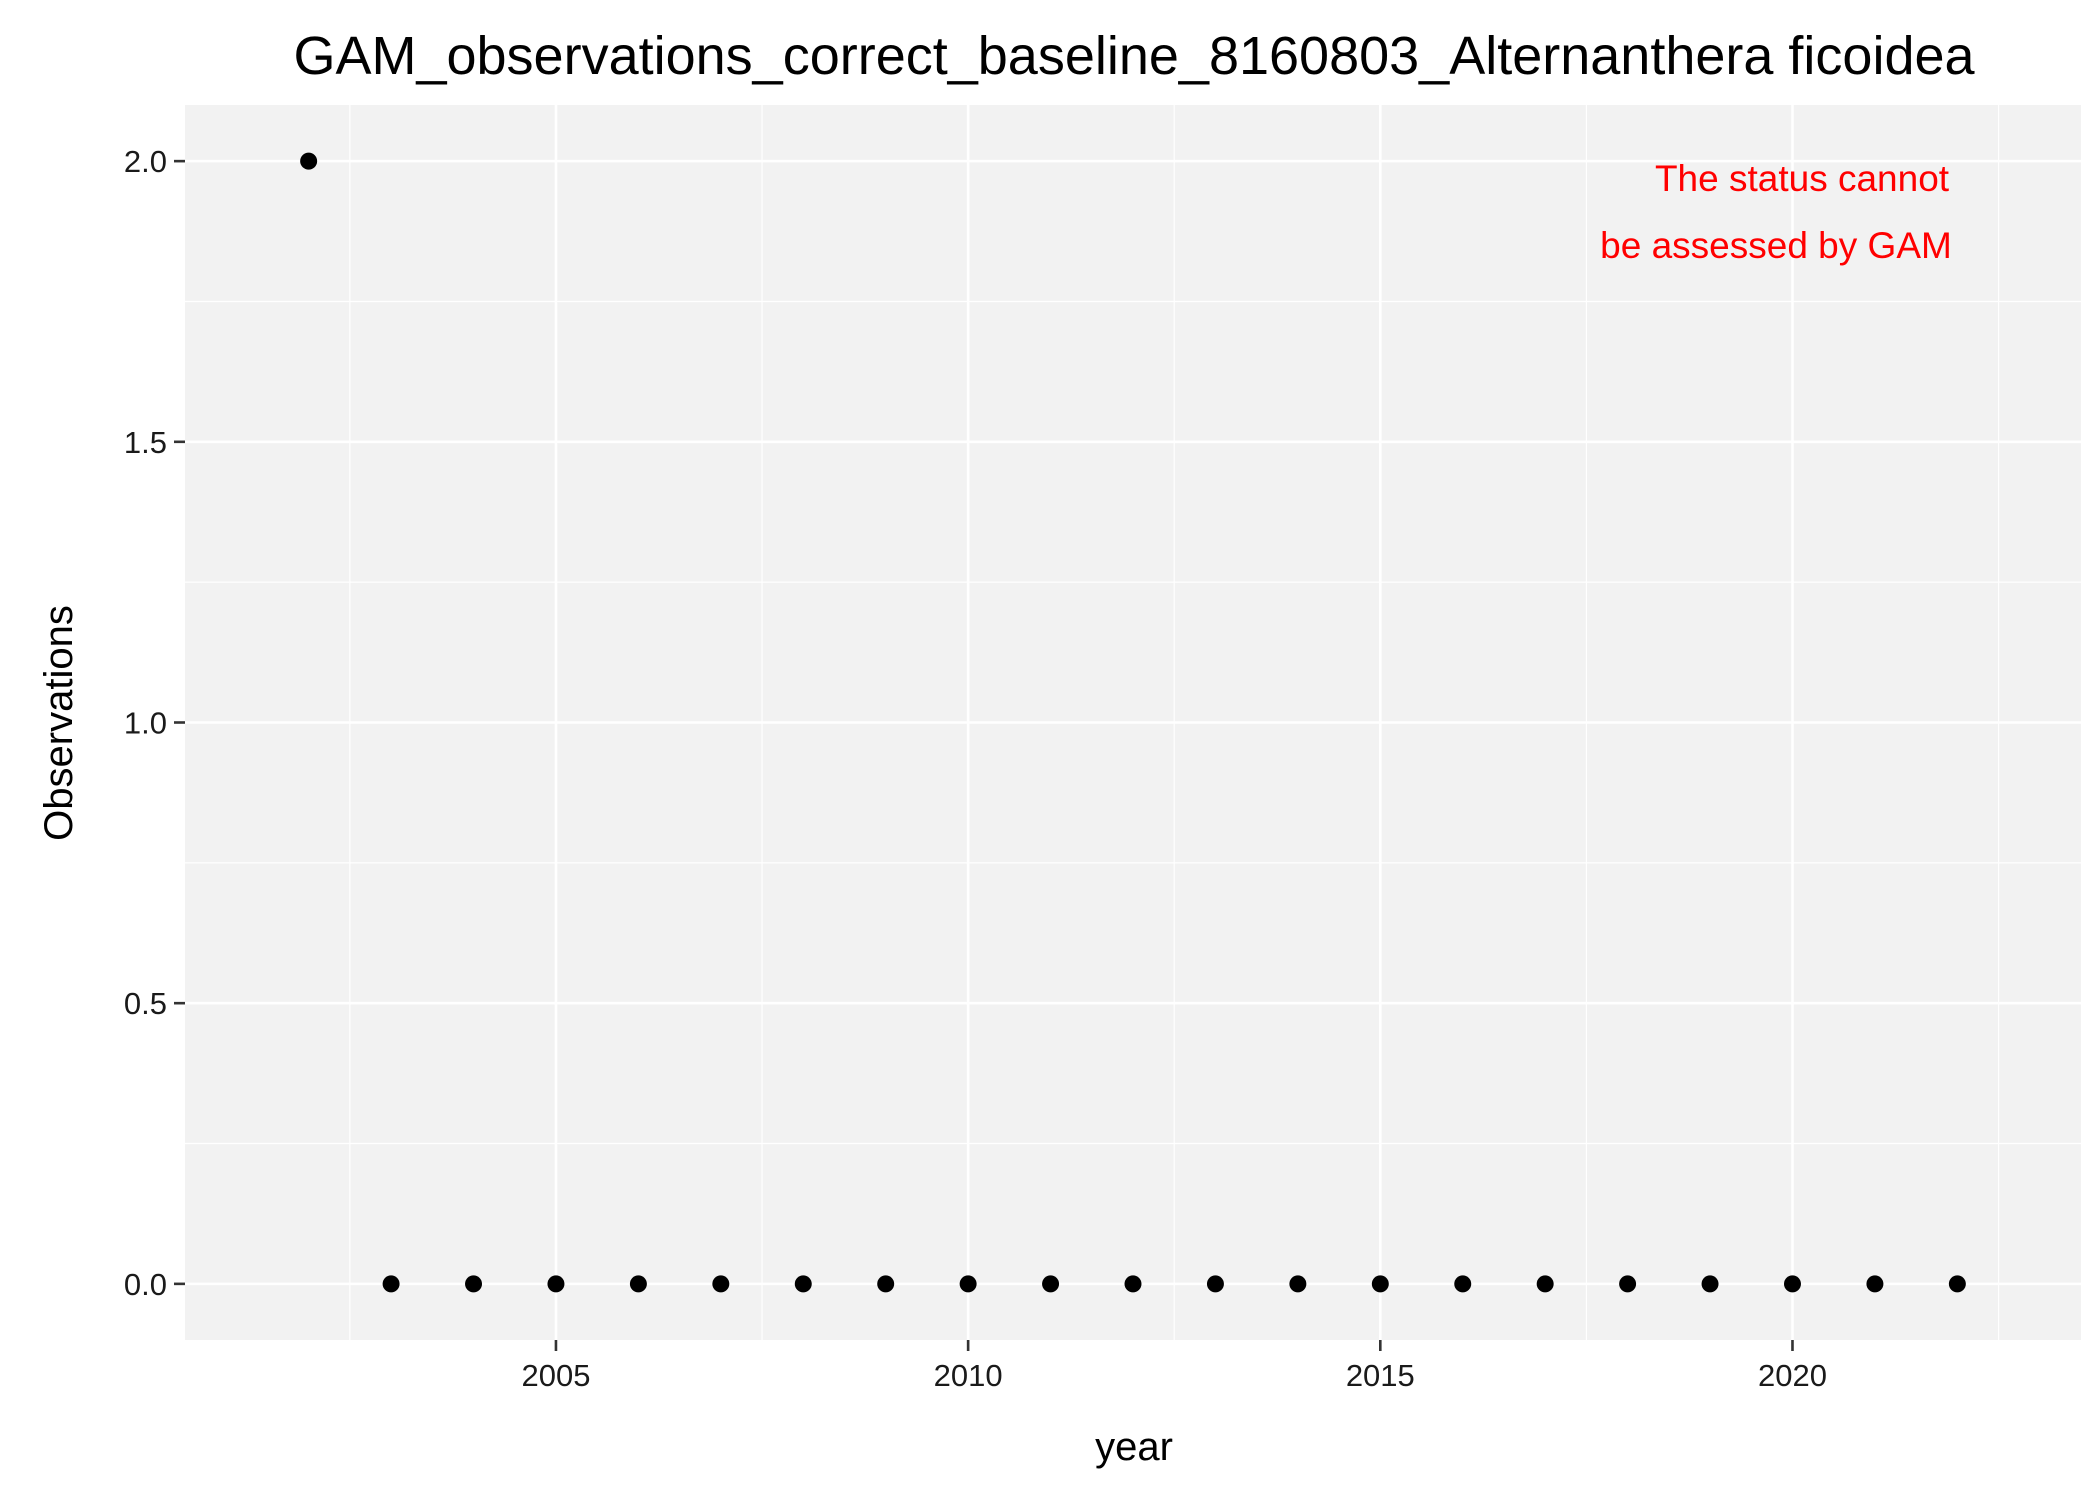  Describe the element at coordinates (968, 1375) in the screenshot. I see `x-tick-label: 2010` at that location.